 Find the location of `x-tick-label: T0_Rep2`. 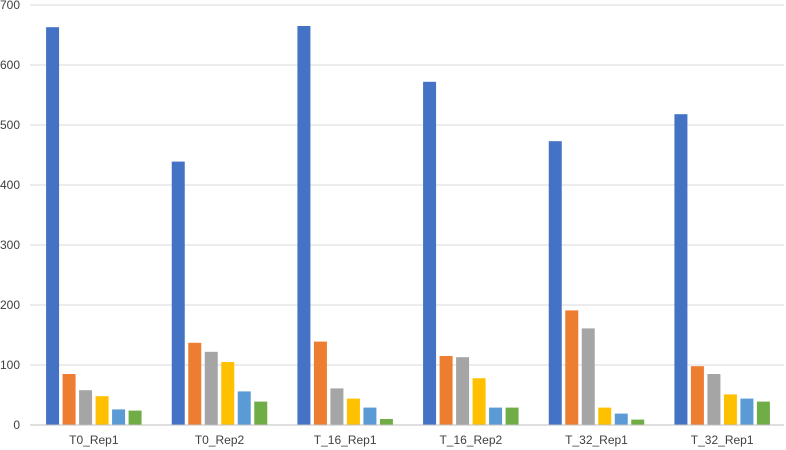

x-tick-label: T0_Rep2 is located at coordinates (220, 440).